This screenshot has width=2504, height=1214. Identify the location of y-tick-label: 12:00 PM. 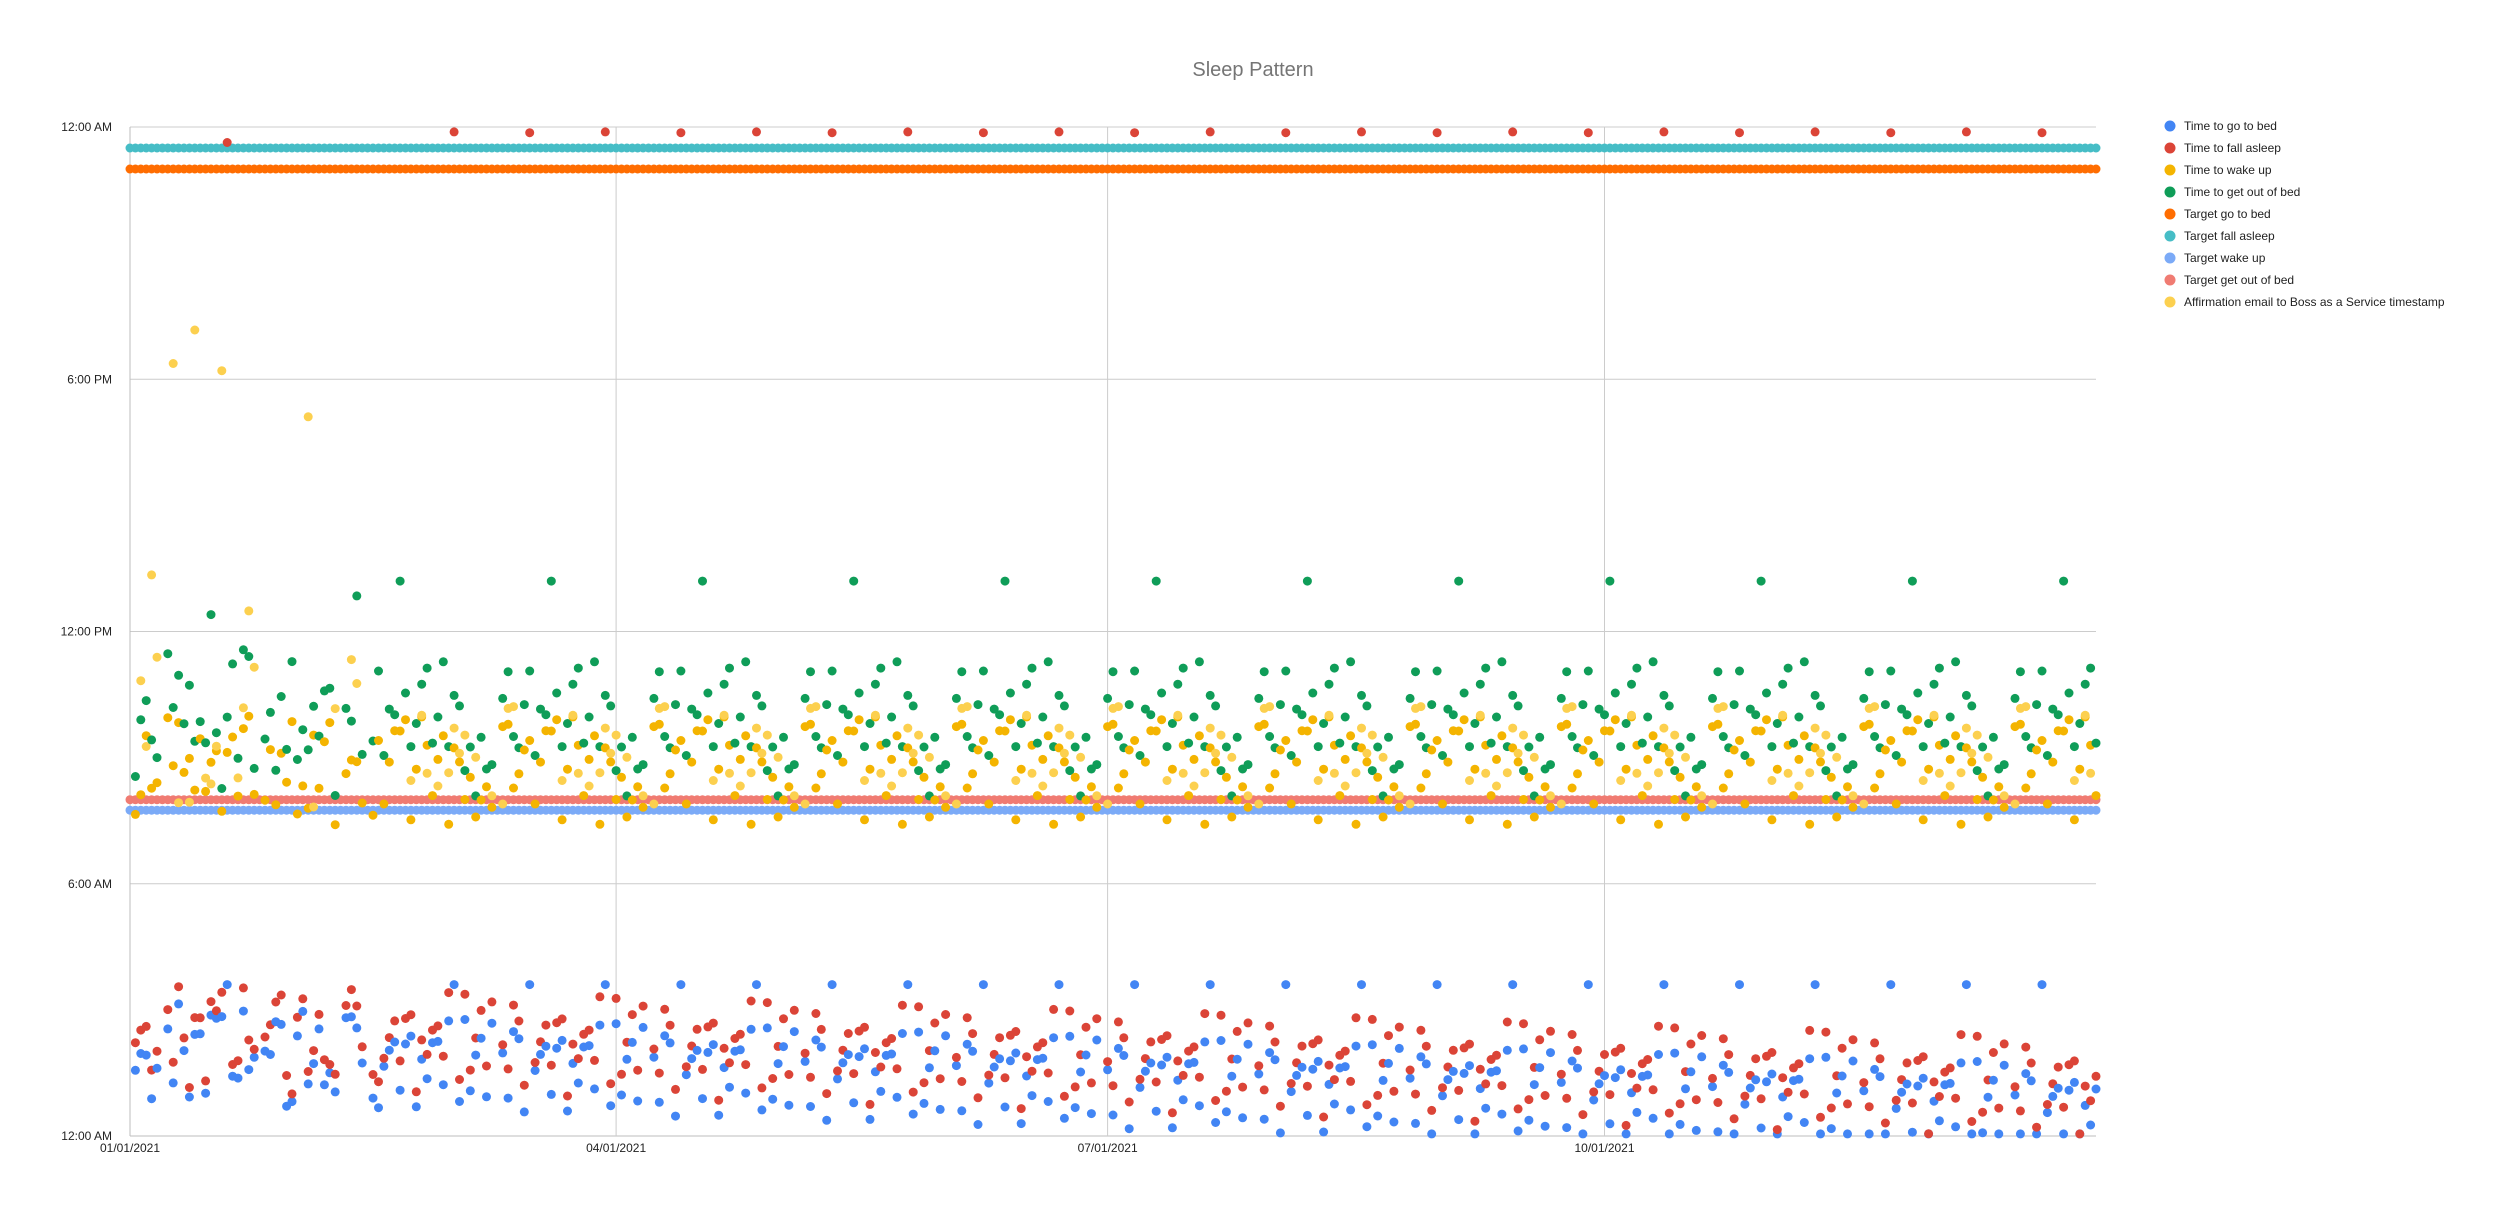
(86, 632).